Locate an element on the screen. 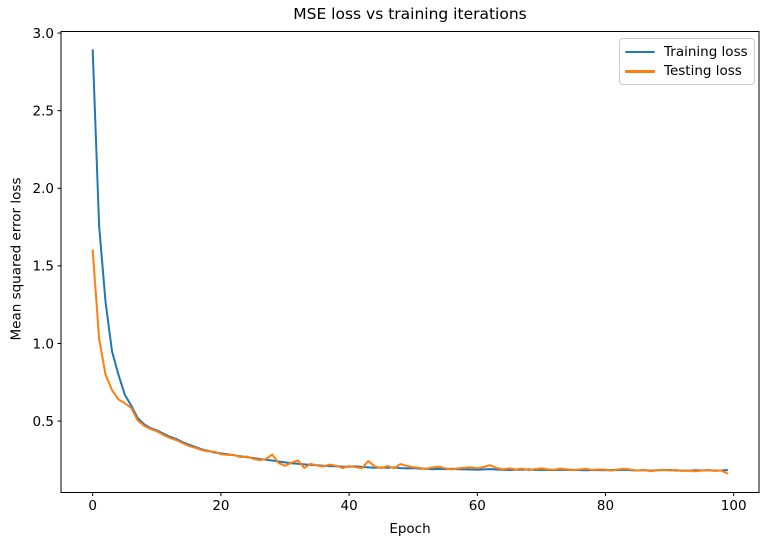 The width and height of the screenshot is (768, 547). x-tick-label: 80 is located at coordinates (605, 506).